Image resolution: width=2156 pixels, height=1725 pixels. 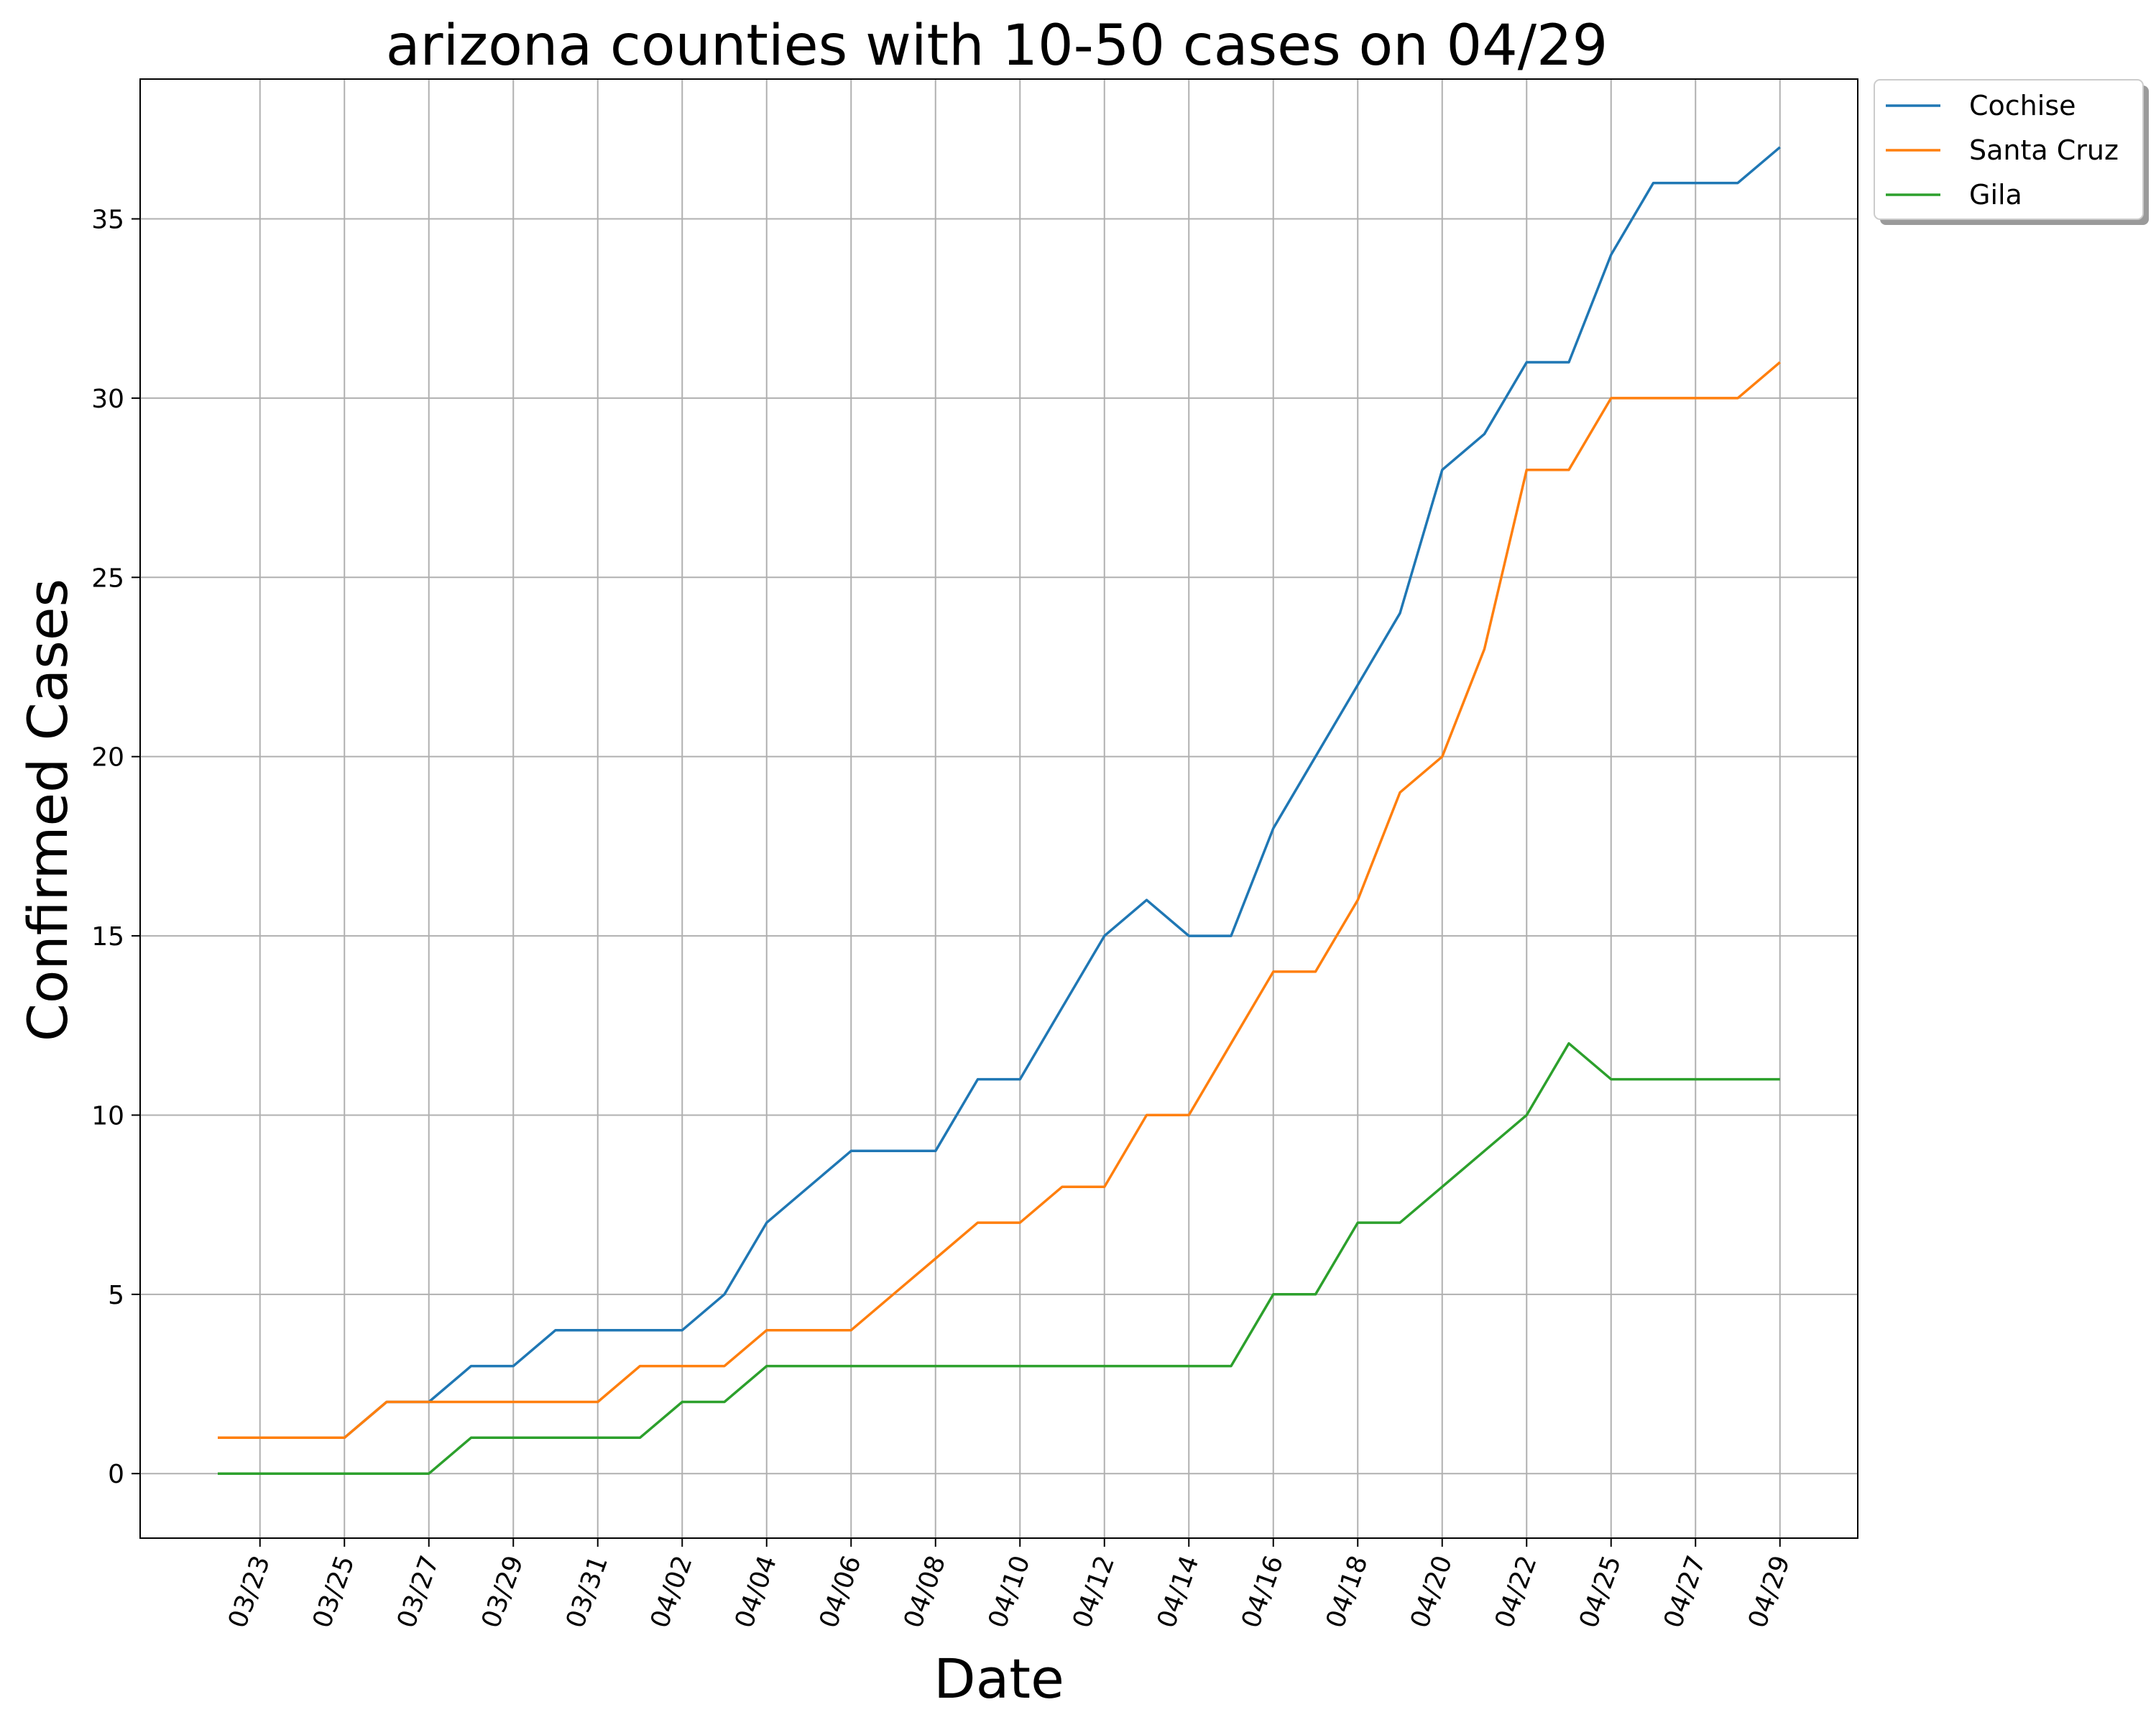 I want to click on y-tick-label: 15, so click(x=108, y=937).